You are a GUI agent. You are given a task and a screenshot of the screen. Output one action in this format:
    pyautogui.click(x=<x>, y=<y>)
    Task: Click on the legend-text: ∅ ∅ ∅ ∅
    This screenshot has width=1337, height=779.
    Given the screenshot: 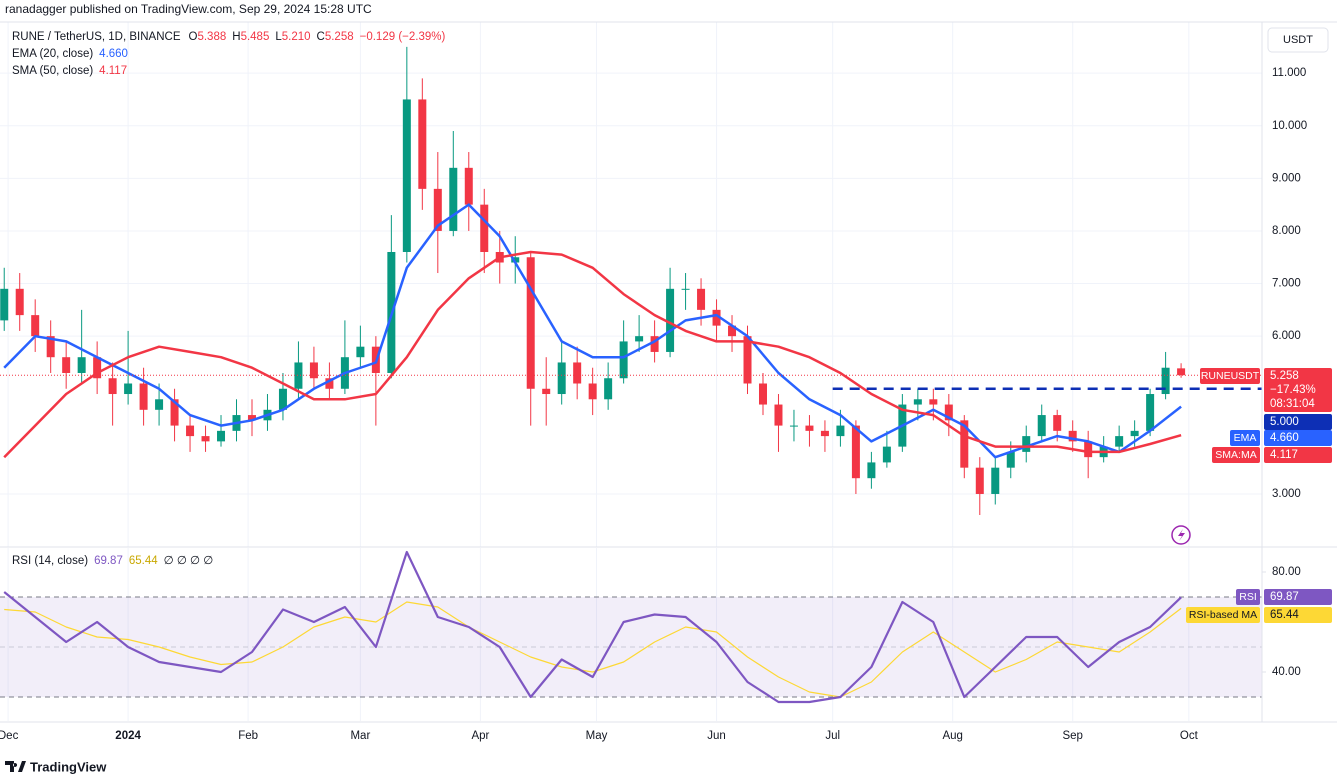 What is the action you would take?
    pyautogui.click(x=189, y=561)
    